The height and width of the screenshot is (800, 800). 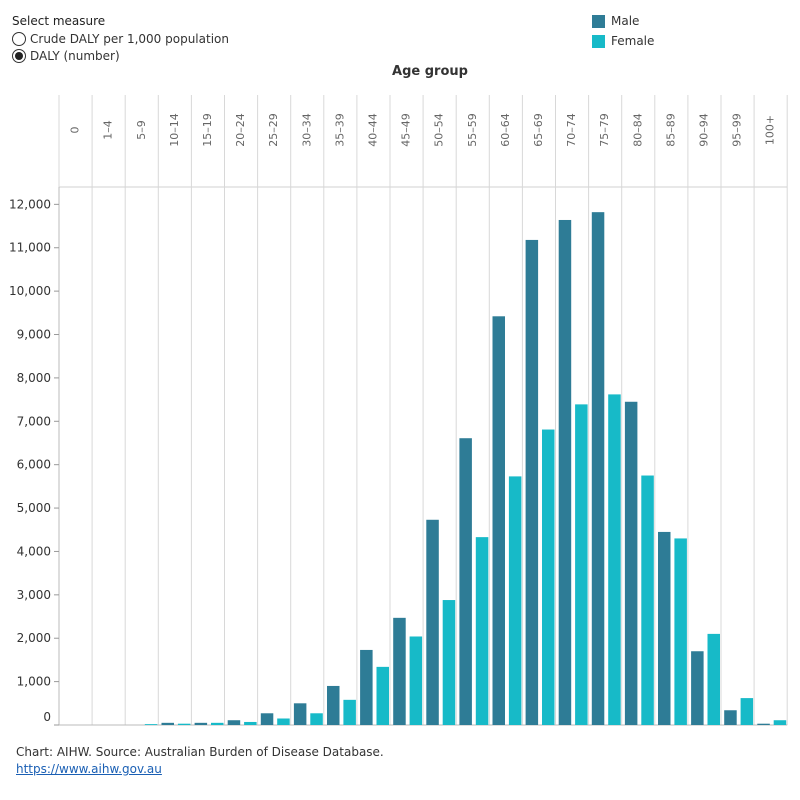 I want to click on y-tick-label: 6,000, so click(x=34, y=465).